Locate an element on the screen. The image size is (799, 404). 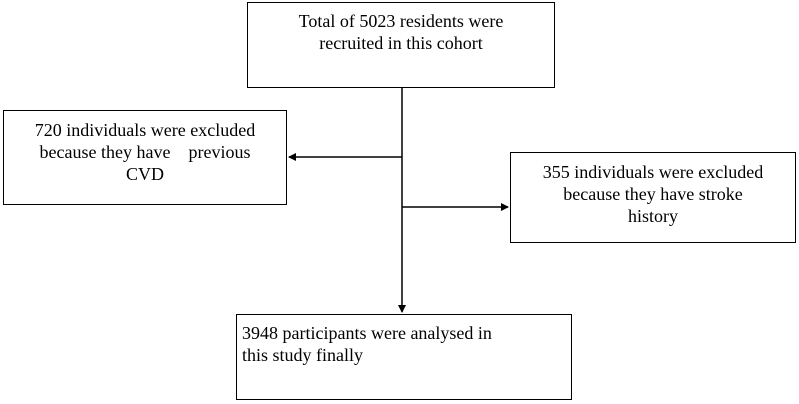
final-analysed-line-2: this study finally is located at coordinates (302, 355).